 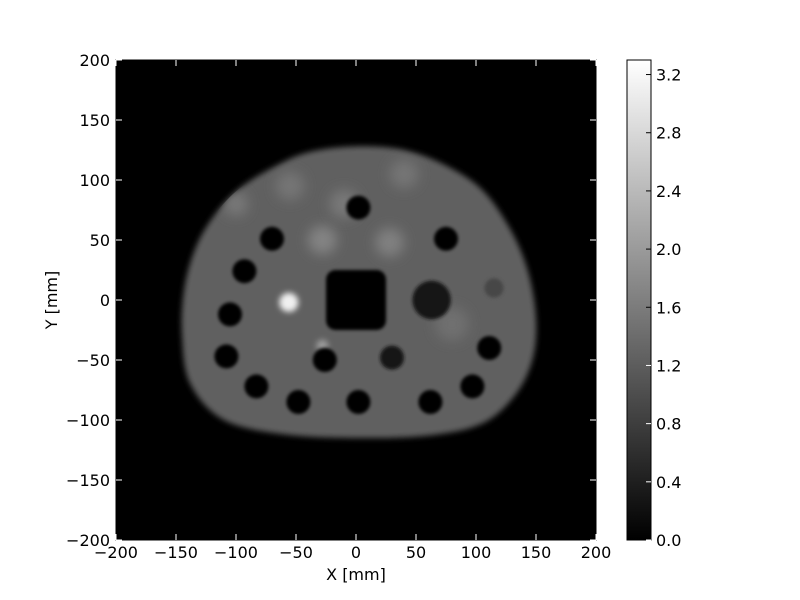 I want to click on x-tick-label: −50, so click(x=296, y=552).